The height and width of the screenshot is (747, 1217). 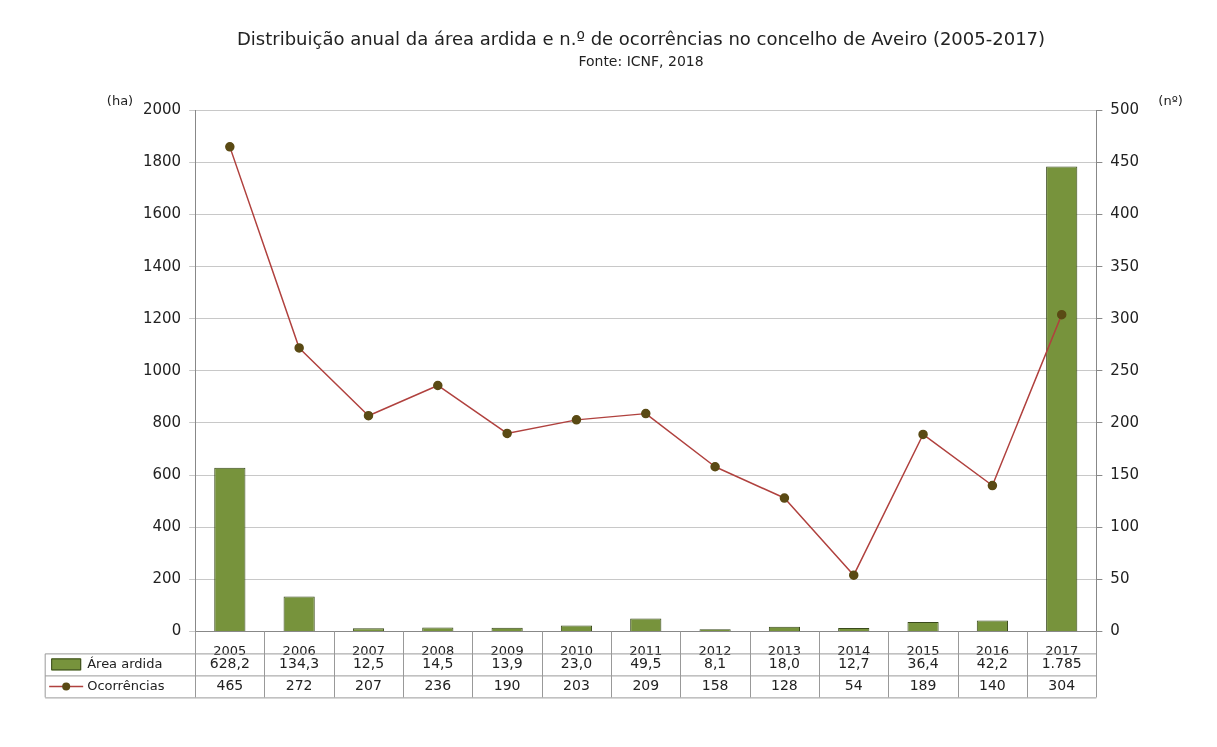 What do you see at coordinates (230, 650) in the screenshot?
I see `x-tick-label: 2005` at bounding box center [230, 650].